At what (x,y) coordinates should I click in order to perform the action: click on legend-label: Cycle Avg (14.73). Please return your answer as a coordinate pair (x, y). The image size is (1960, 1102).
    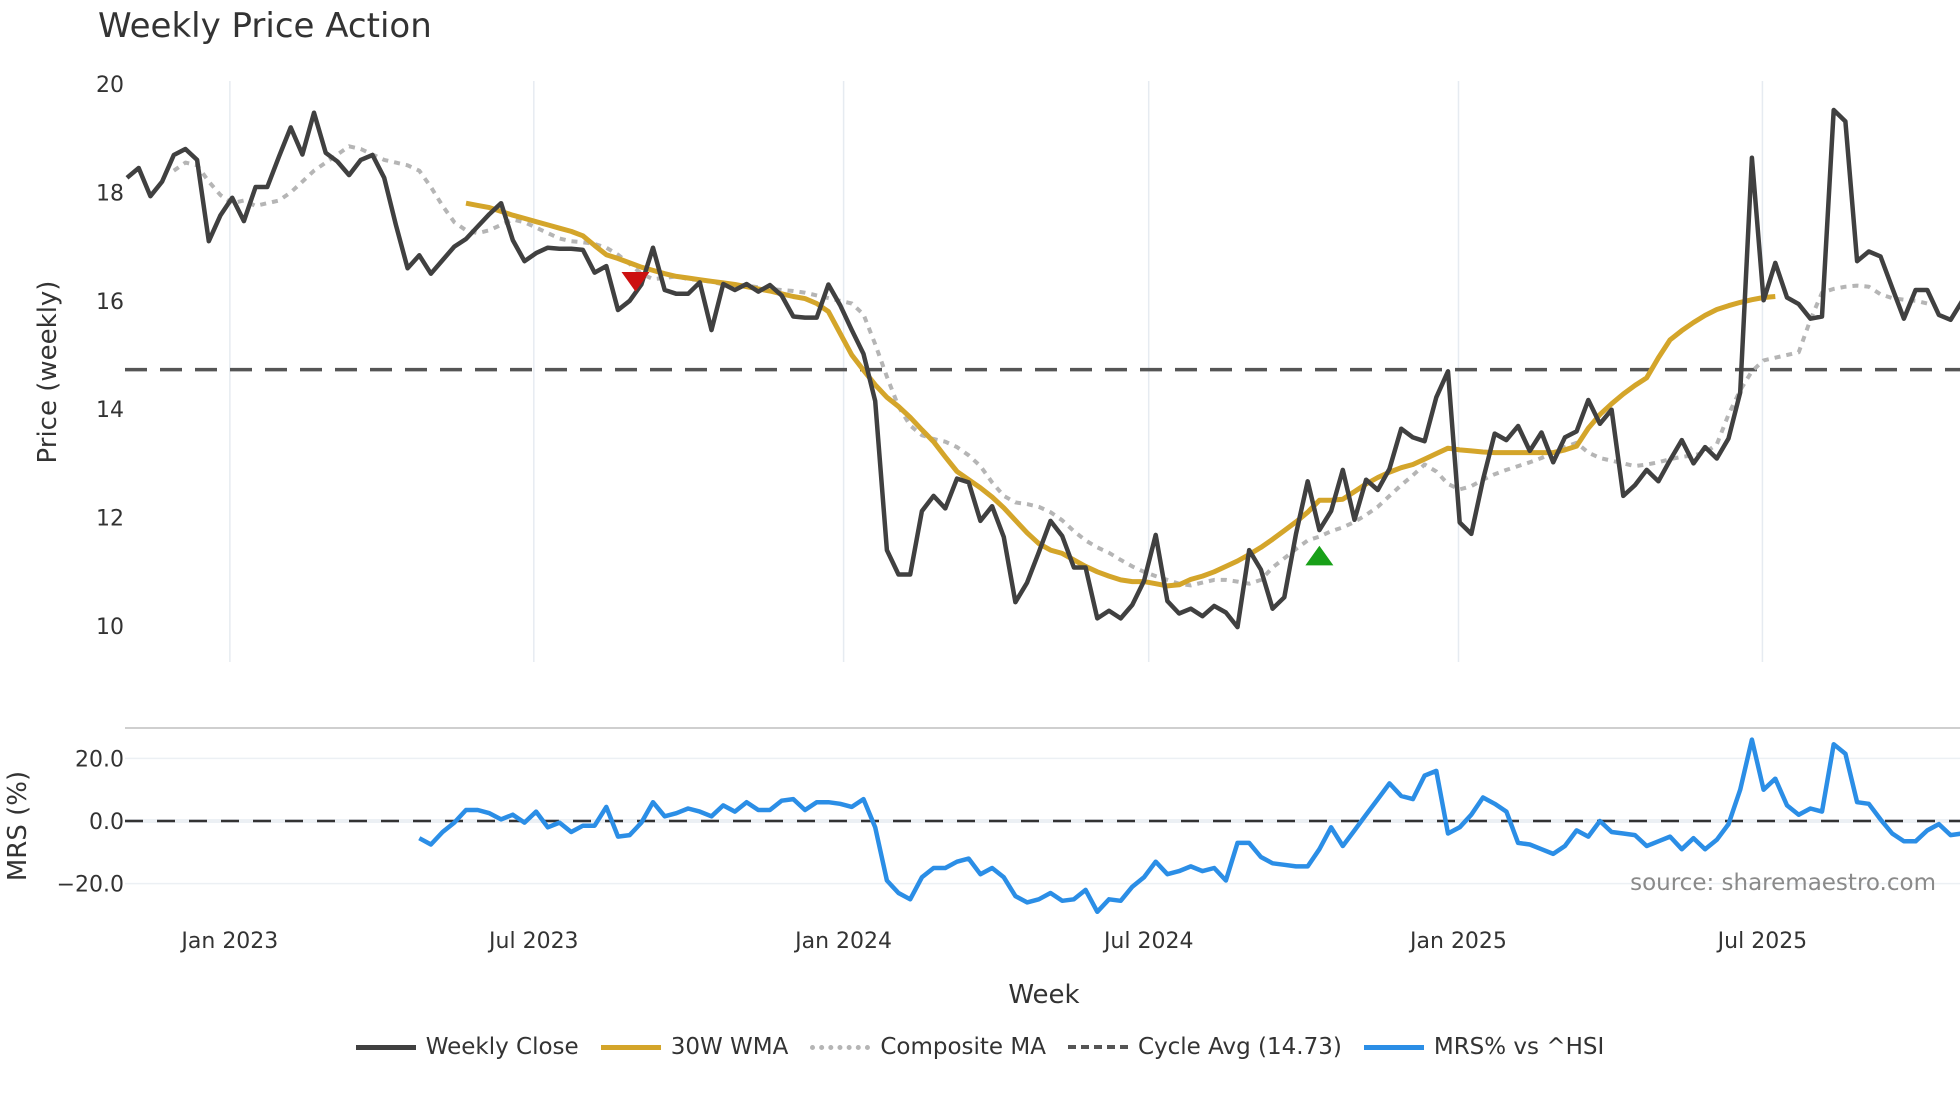
    Looking at the image, I should click on (1239, 1047).